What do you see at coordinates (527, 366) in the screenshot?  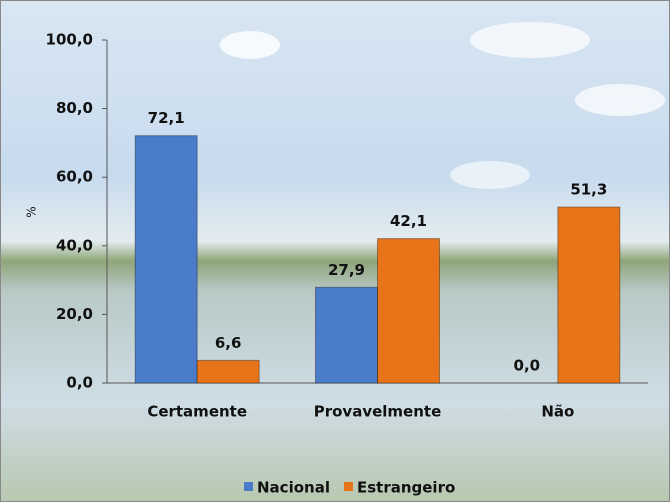 I see `value-label: 0,0` at bounding box center [527, 366].